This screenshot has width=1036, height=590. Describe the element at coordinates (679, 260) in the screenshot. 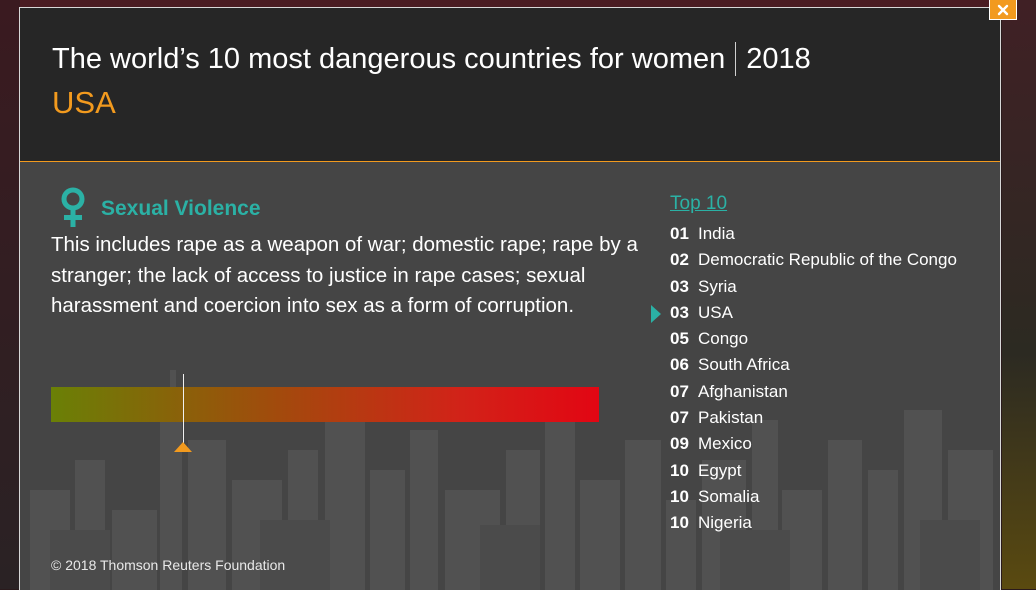

I see `top10-rank: 02` at that location.